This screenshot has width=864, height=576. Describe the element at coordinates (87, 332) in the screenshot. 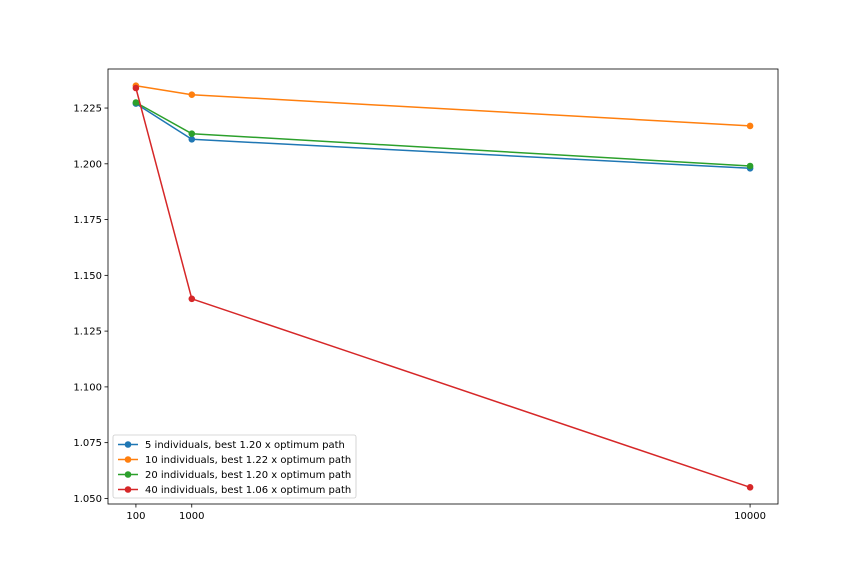

I see `y-tick-label: 1.125` at that location.